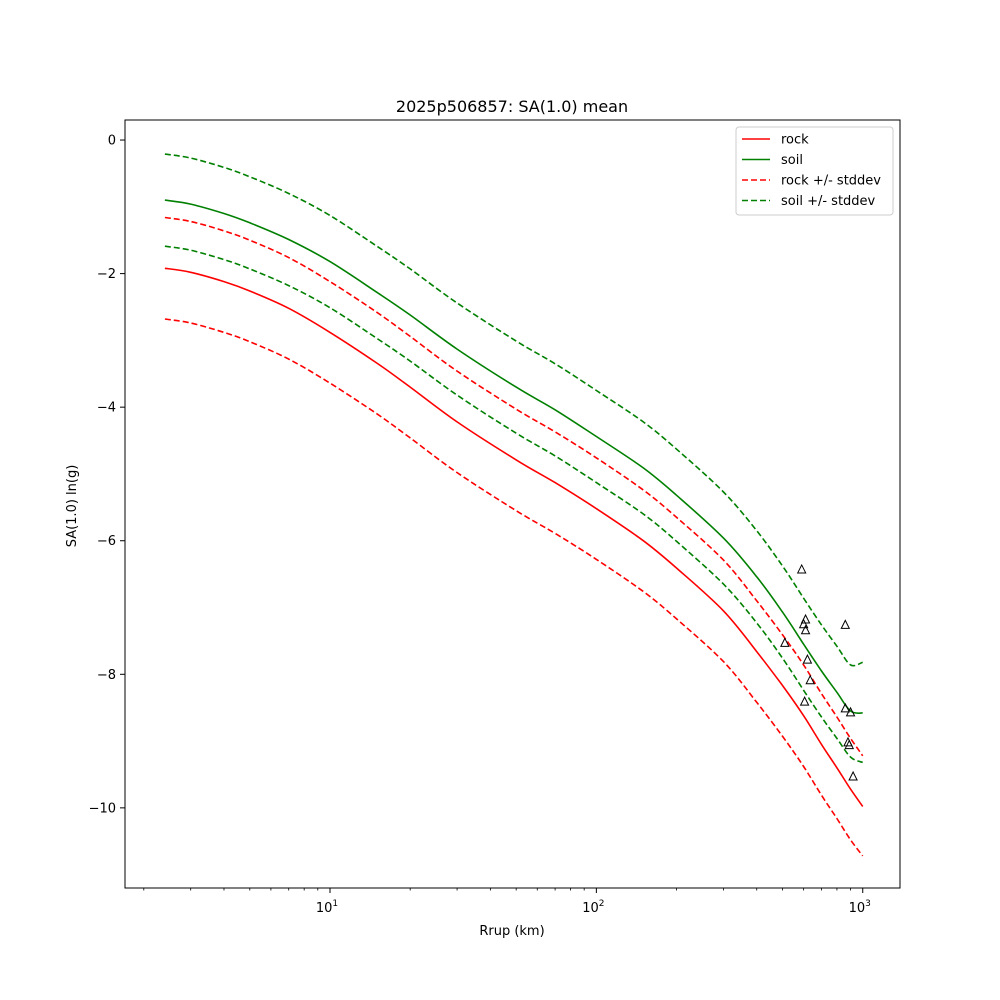  I want to click on chart-title: 2025p506857: SA(1.0) mean, so click(512, 106).